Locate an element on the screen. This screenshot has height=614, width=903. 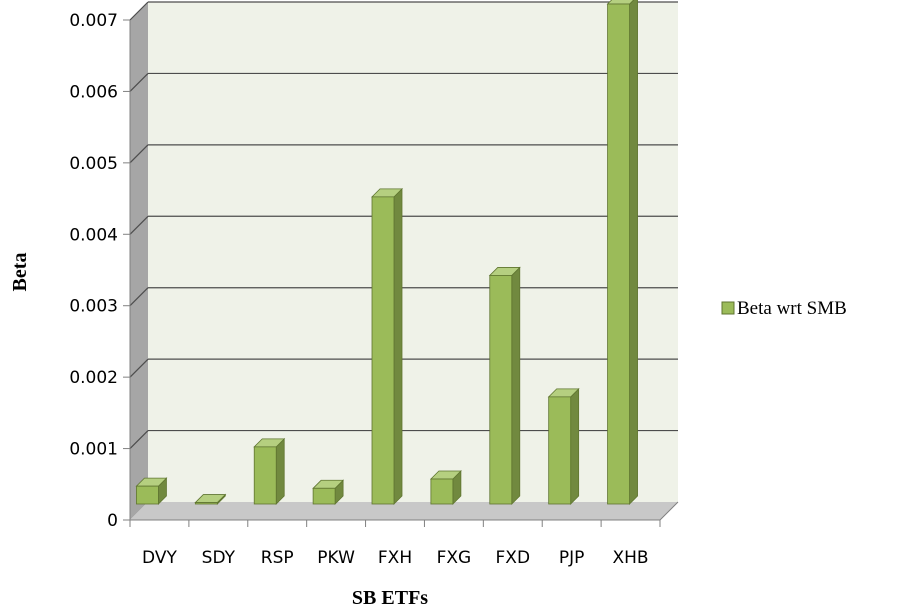
y-tick-label: 0 is located at coordinates (112, 521).